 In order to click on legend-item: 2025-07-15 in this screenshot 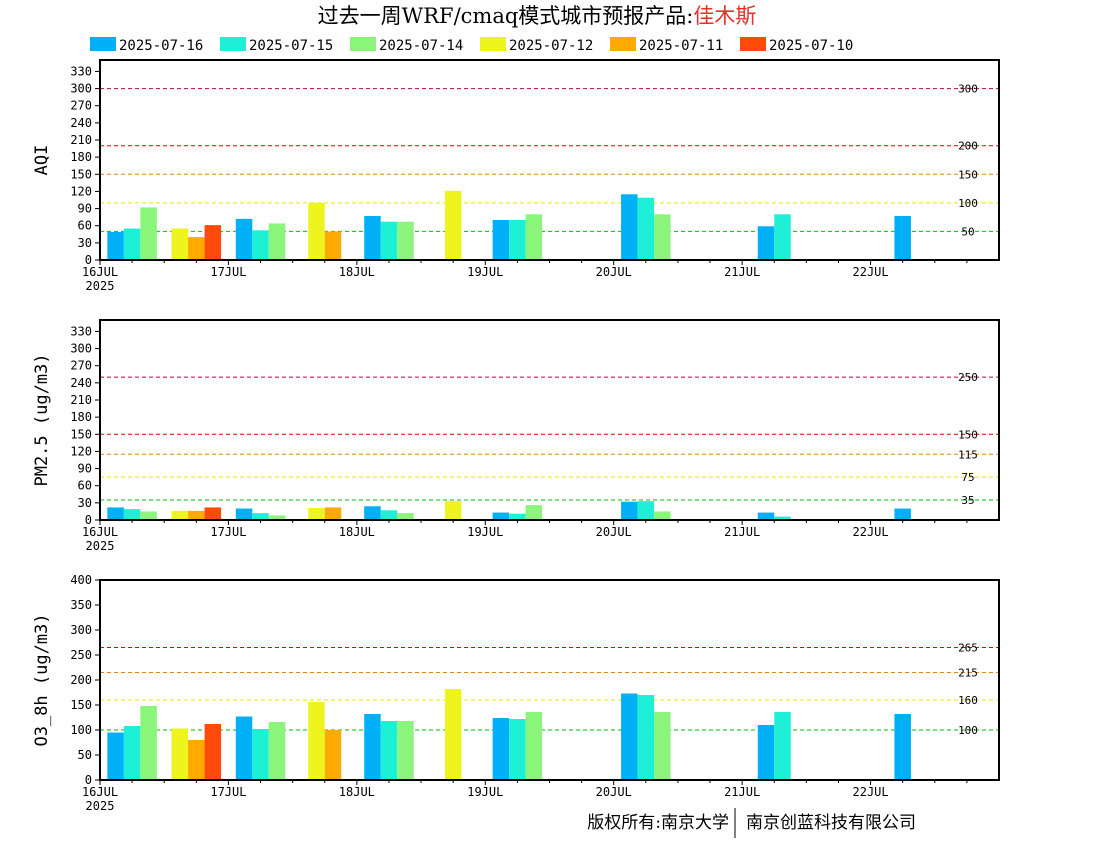, I will do `click(276, 45)`.